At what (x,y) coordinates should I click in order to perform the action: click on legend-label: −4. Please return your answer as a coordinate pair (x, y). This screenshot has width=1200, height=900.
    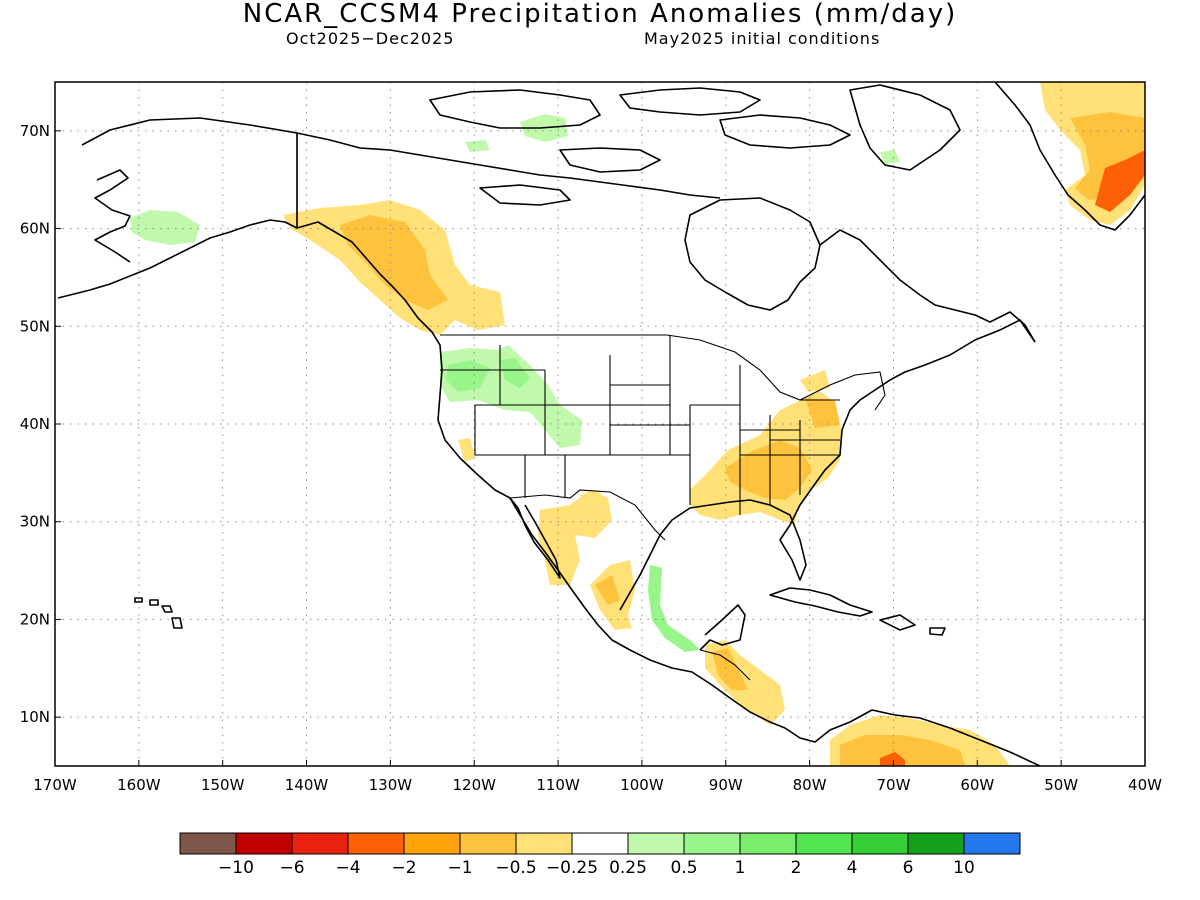
    Looking at the image, I should click on (347, 868).